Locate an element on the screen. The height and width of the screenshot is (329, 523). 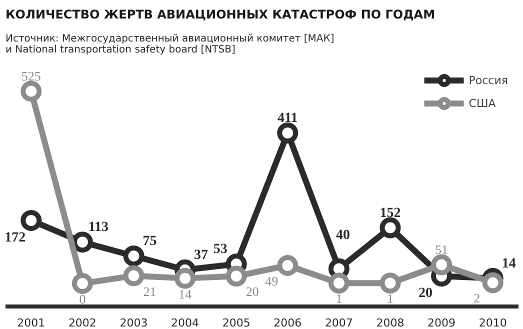
x-tick-label: 2010 is located at coordinates (492, 322).